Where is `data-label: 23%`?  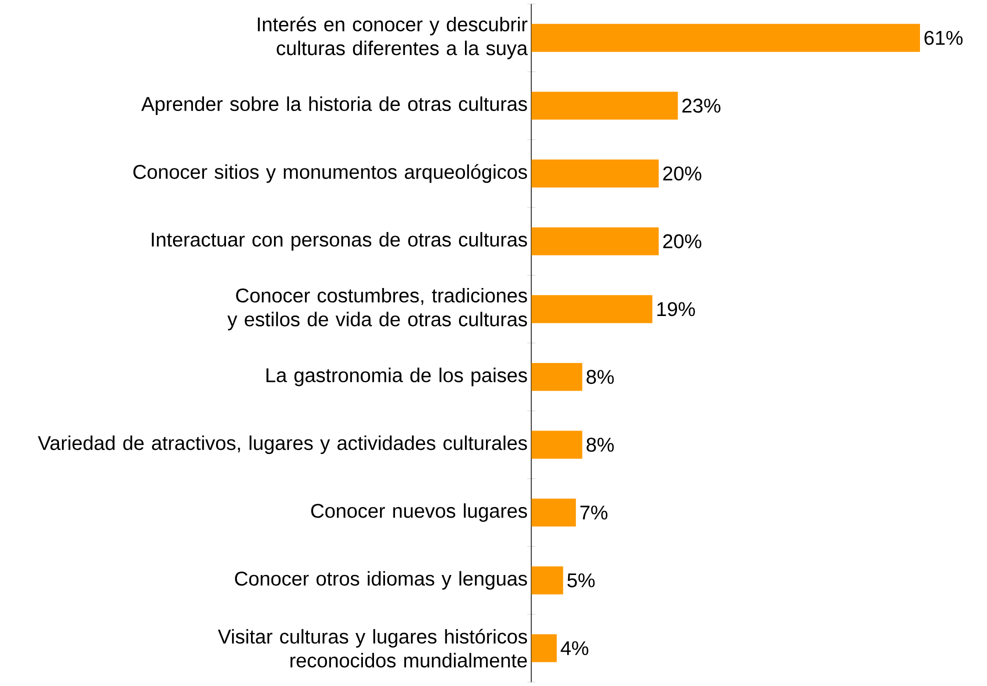 data-label: 23% is located at coordinates (701, 105).